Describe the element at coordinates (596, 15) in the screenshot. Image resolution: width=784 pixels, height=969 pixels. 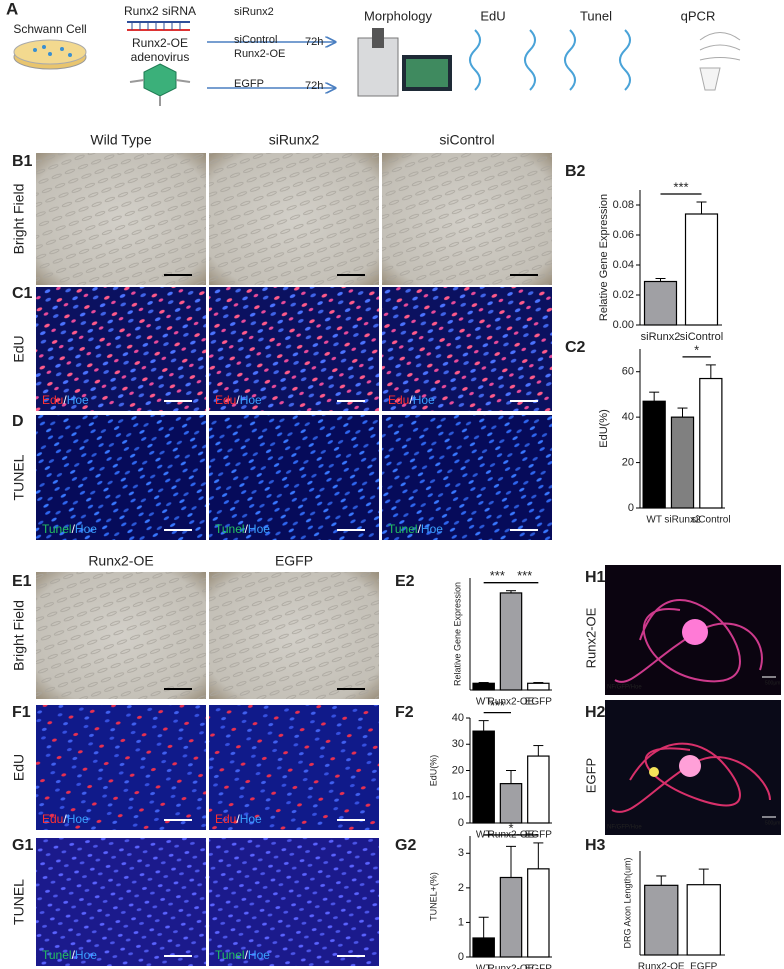
I see `assay-label: Tunel` at that location.